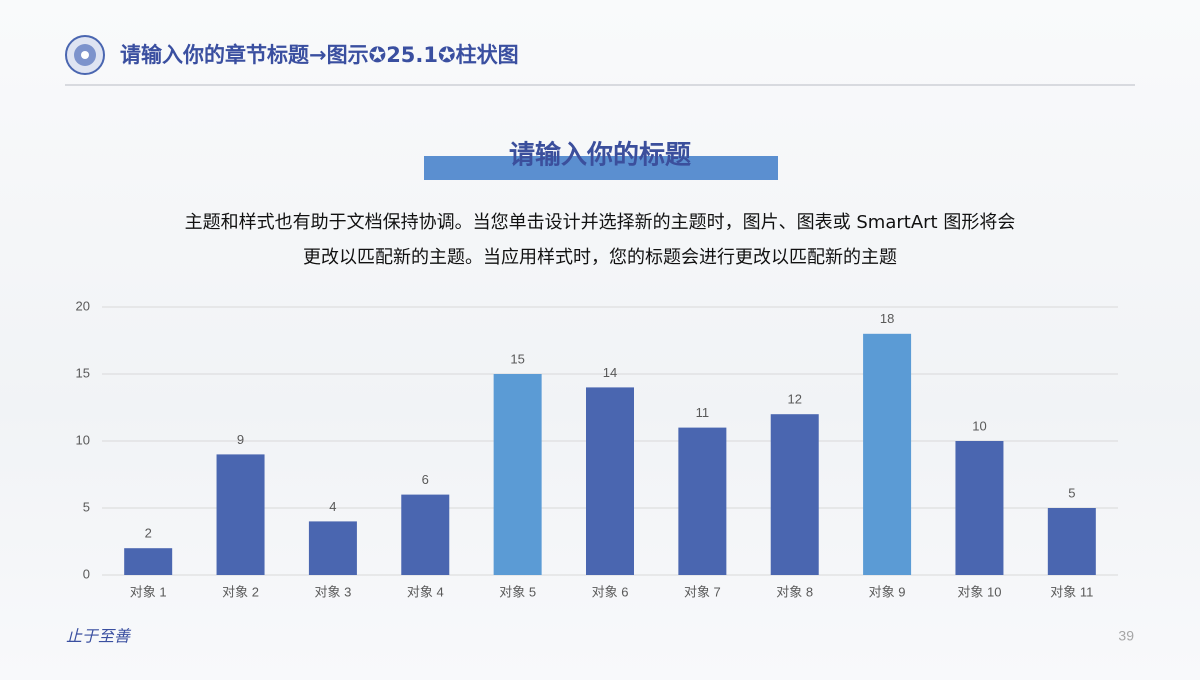 The image size is (1200, 680). Describe the element at coordinates (240, 591) in the screenshot. I see `x-tick-label: 对象 2` at that location.